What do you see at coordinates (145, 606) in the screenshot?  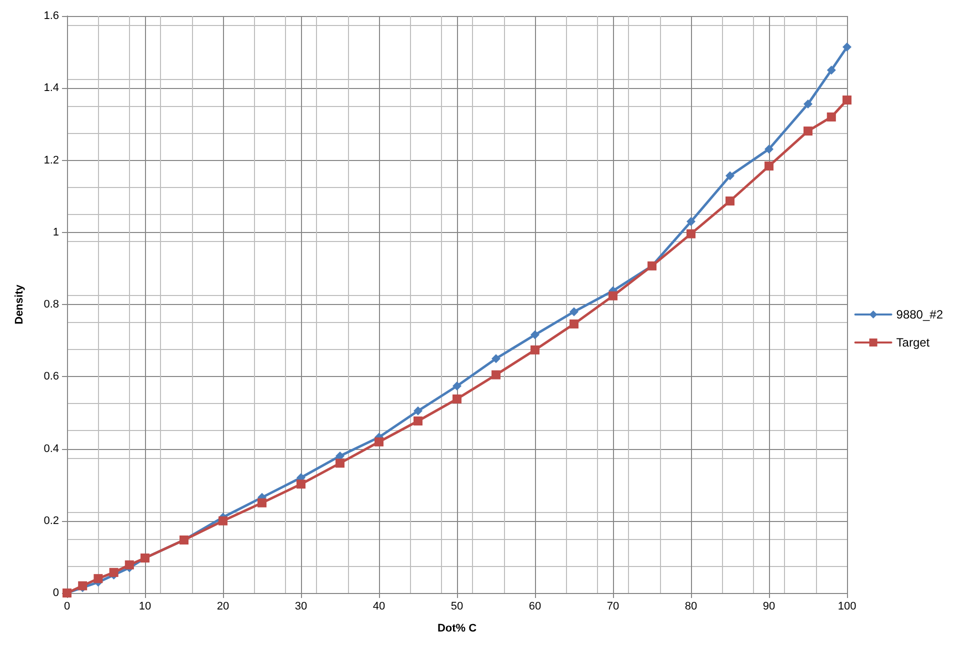 I see `x-tick-label: 10` at bounding box center [145, 606].